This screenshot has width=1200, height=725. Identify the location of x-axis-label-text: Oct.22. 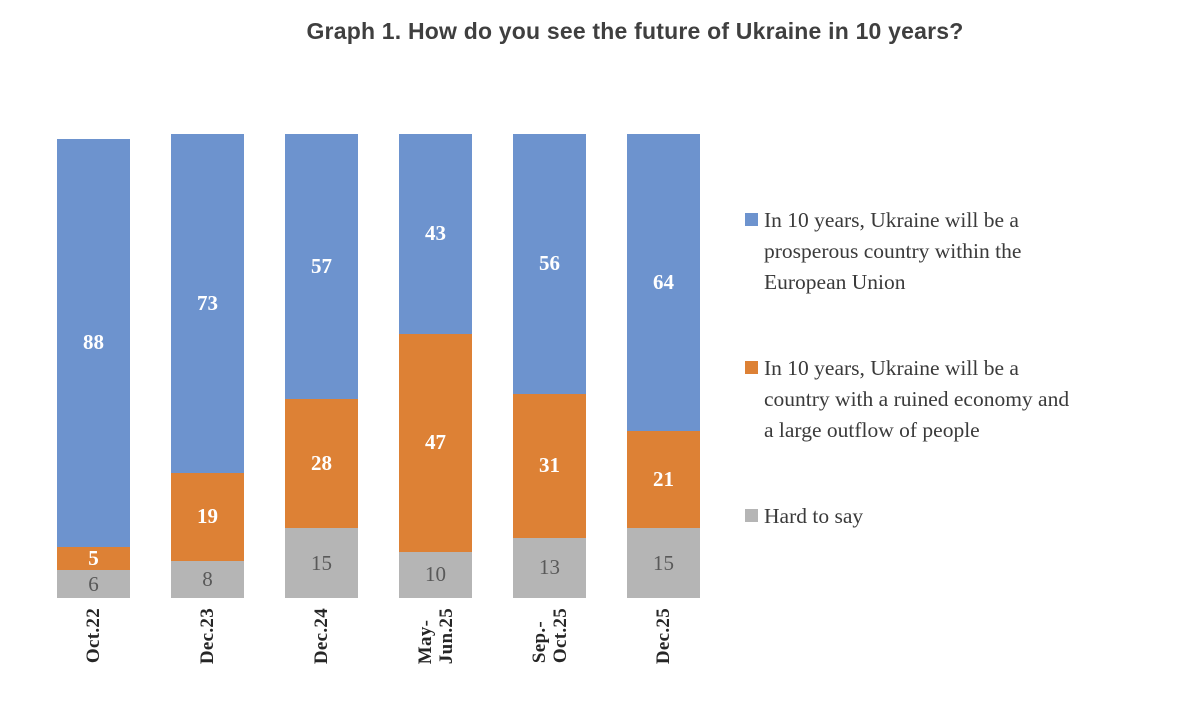
(93, 636).